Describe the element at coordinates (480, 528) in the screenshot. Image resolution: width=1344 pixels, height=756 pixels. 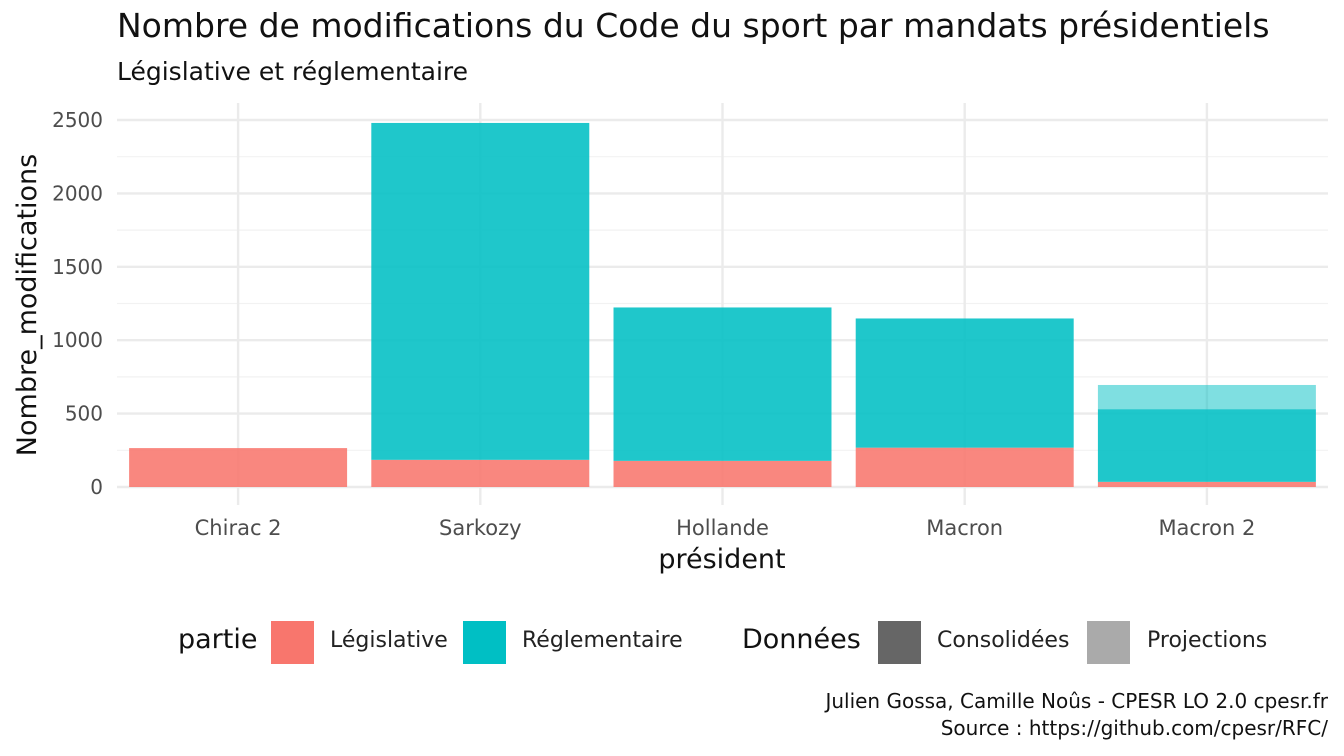
I see `x-tick-label: Sarkozy` at that location.